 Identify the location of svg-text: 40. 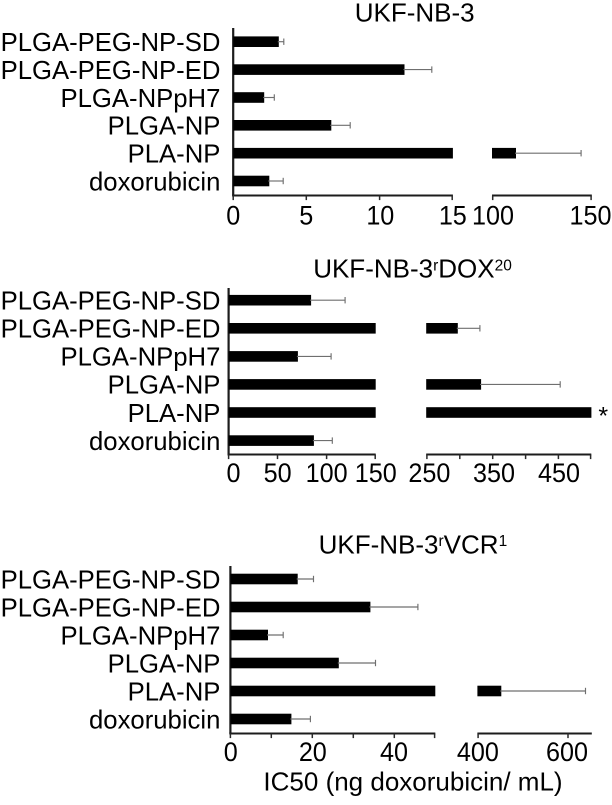
(394, 752).